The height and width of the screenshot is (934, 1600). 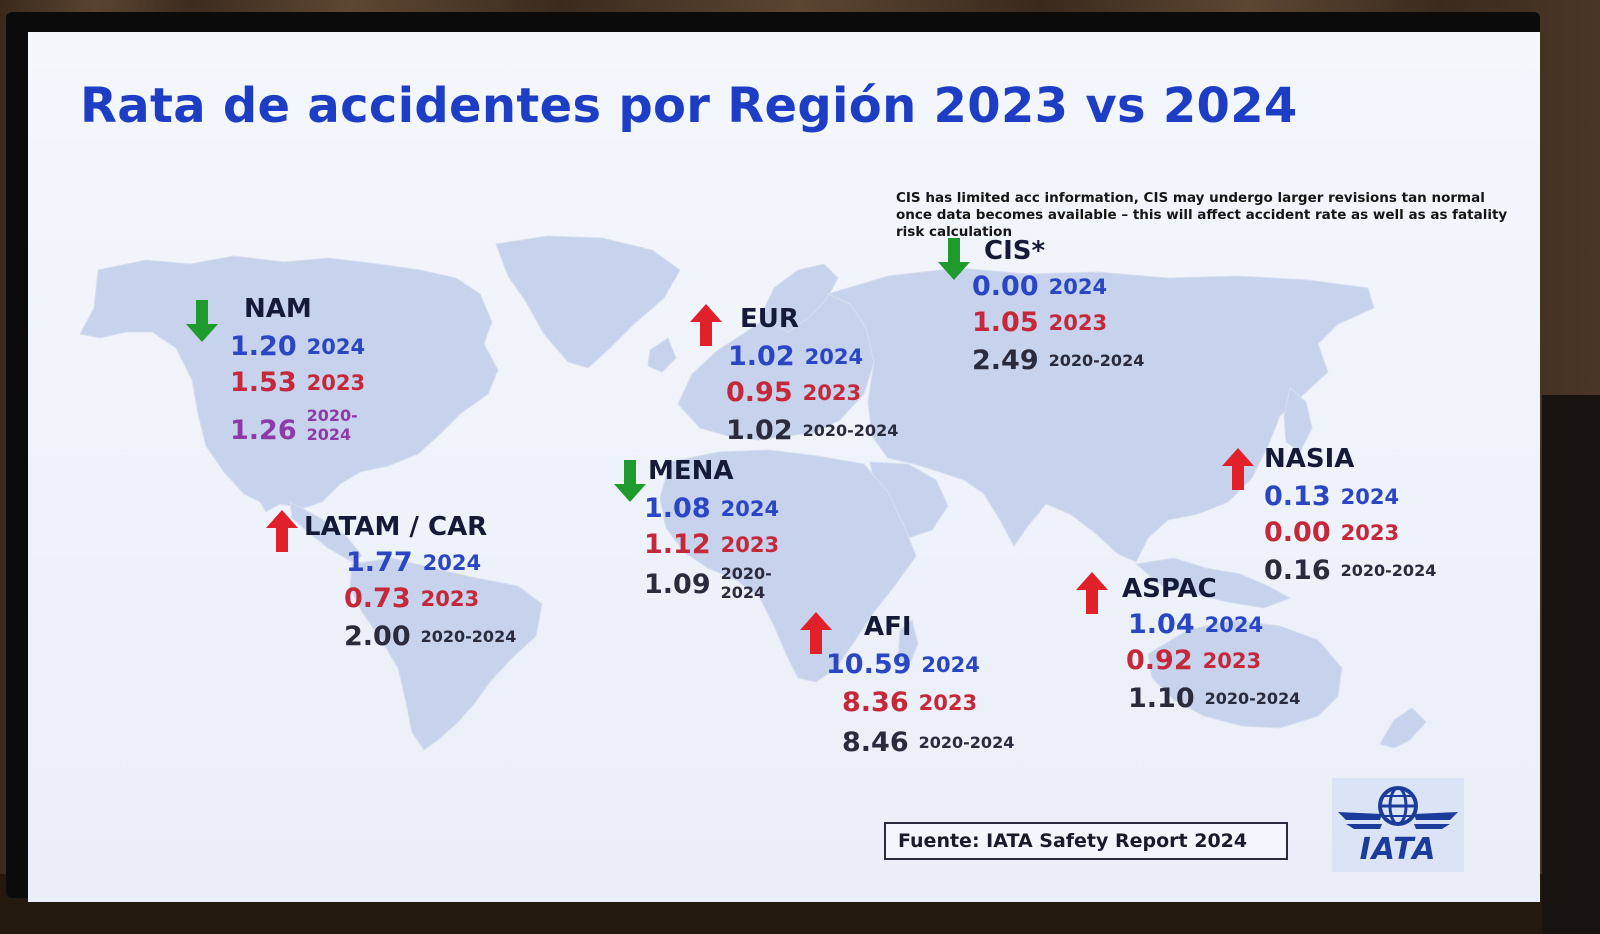 What do you see at coordinates (411, 599) in the screenshot?
I see `rate-2023-row: 0.73 2023` at bounding box center [411, 599].